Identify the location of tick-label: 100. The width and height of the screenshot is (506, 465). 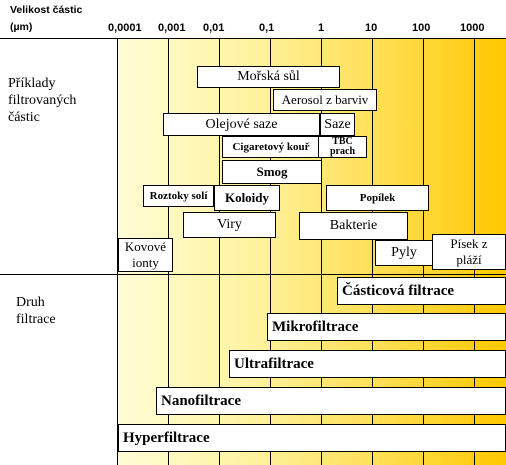
(421, 28).